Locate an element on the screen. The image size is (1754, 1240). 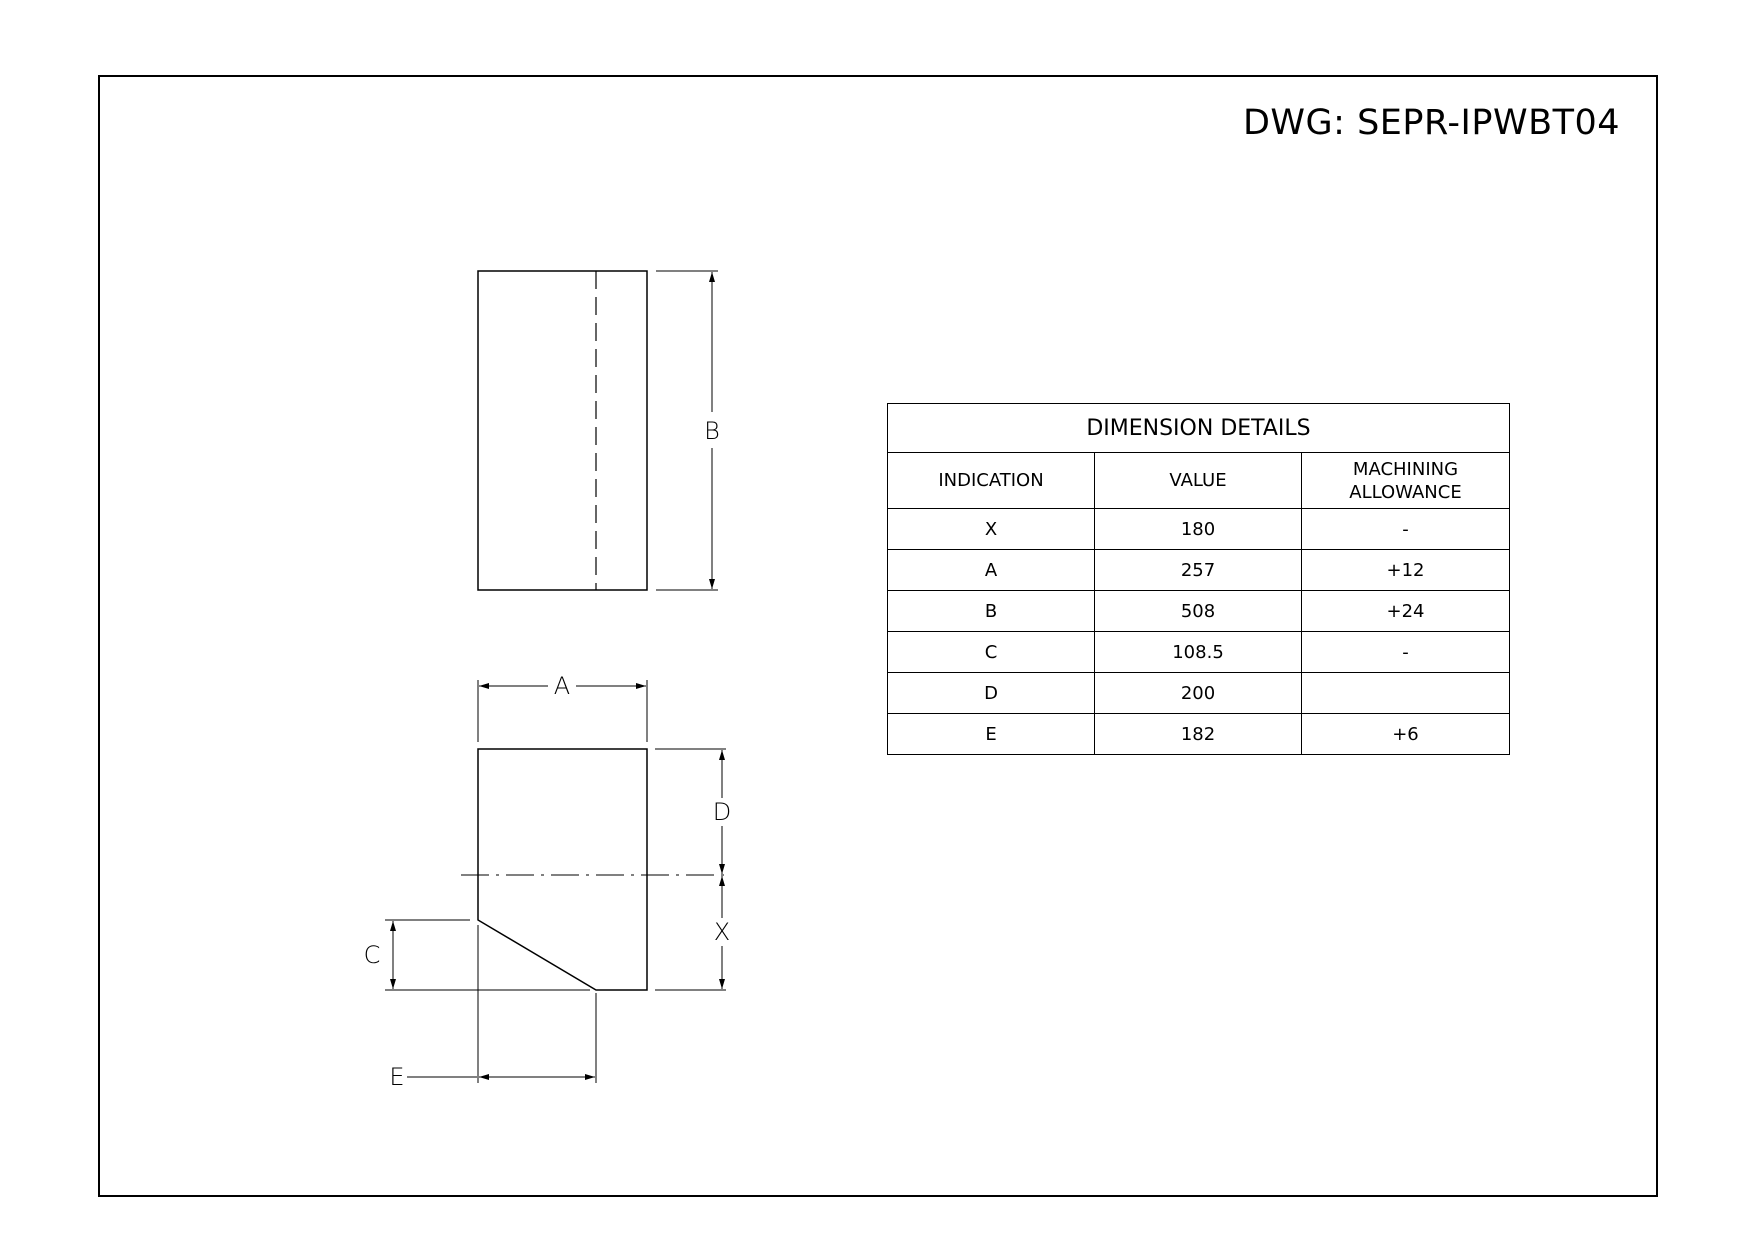
value-cell: 108.5 is located at coordinates (1198, 652).